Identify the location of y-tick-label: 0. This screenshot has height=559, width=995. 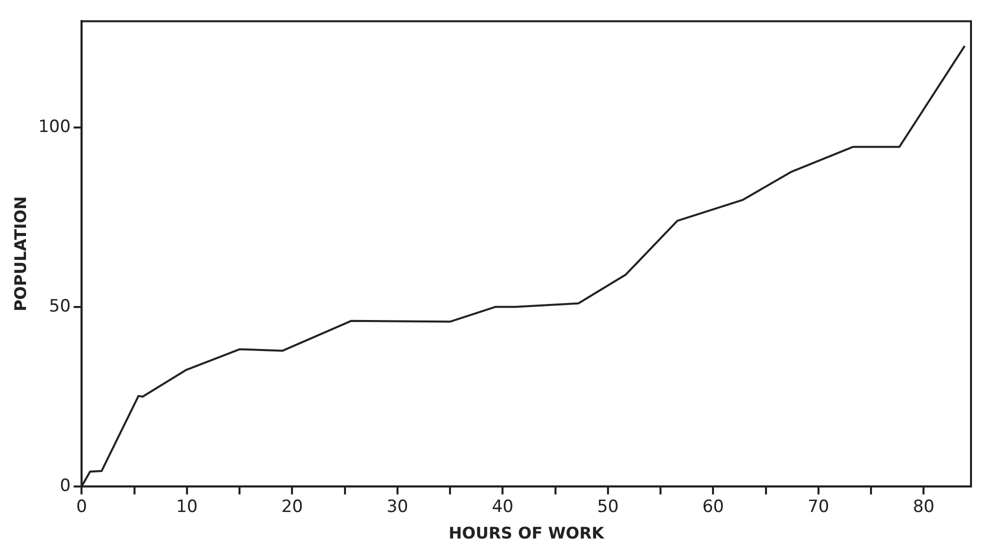
(65, 486).